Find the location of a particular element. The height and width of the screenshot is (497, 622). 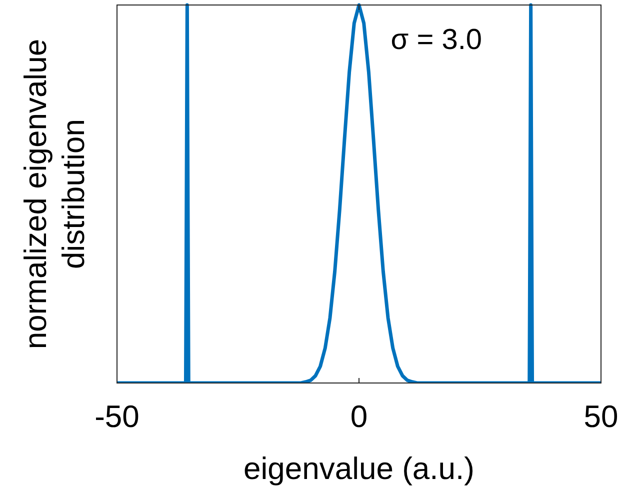

x-tick-label: 0 is located at coordinates (359, 416).